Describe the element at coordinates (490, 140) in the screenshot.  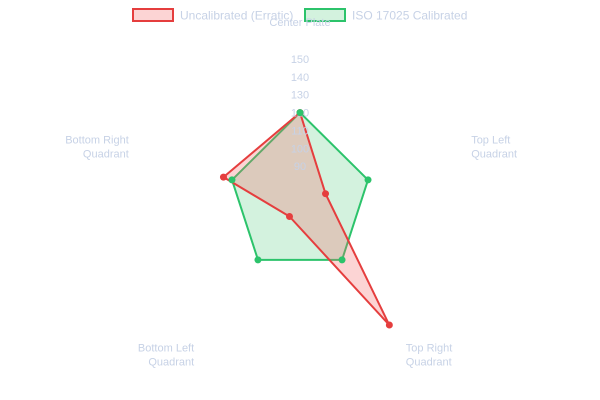
I see `axis-label-line: Top Left` at that location.